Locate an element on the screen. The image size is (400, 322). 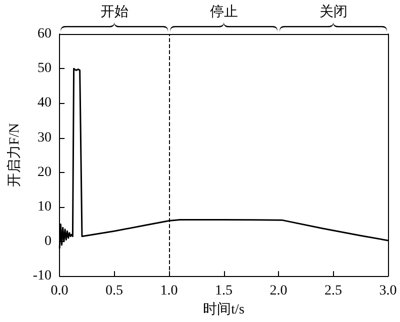
x-tick-label: 0.0 is located at coordinates (59, 291).